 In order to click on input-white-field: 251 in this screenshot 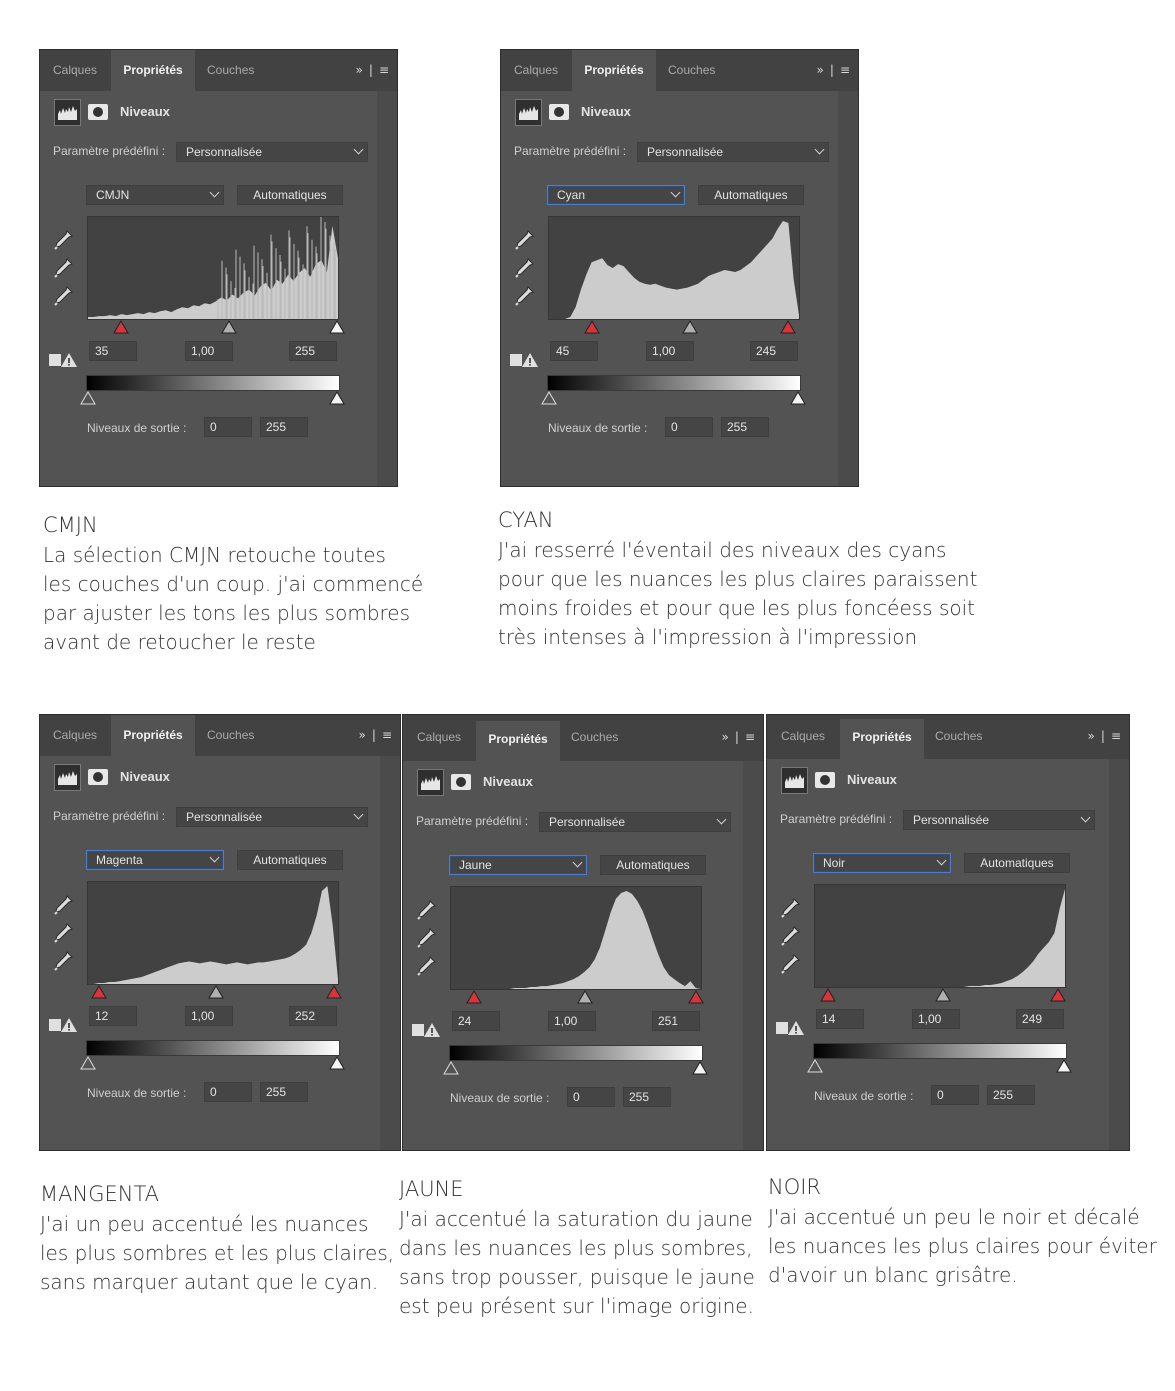, I will do `click(676, 1021)`.